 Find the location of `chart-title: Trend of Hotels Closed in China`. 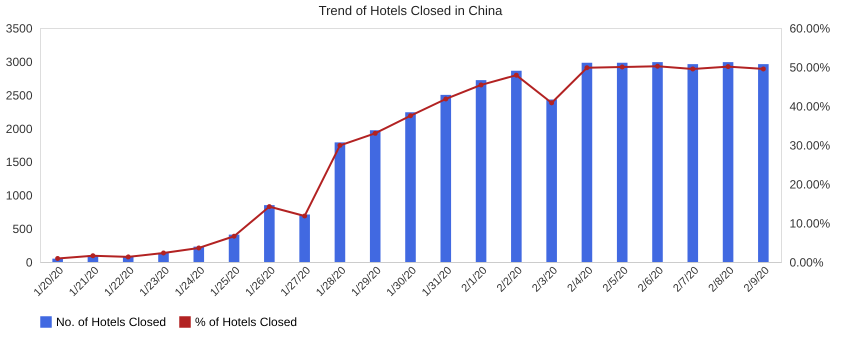

chart-title: Trend of Hotels Closed in China is located at coordinates (411, 10).